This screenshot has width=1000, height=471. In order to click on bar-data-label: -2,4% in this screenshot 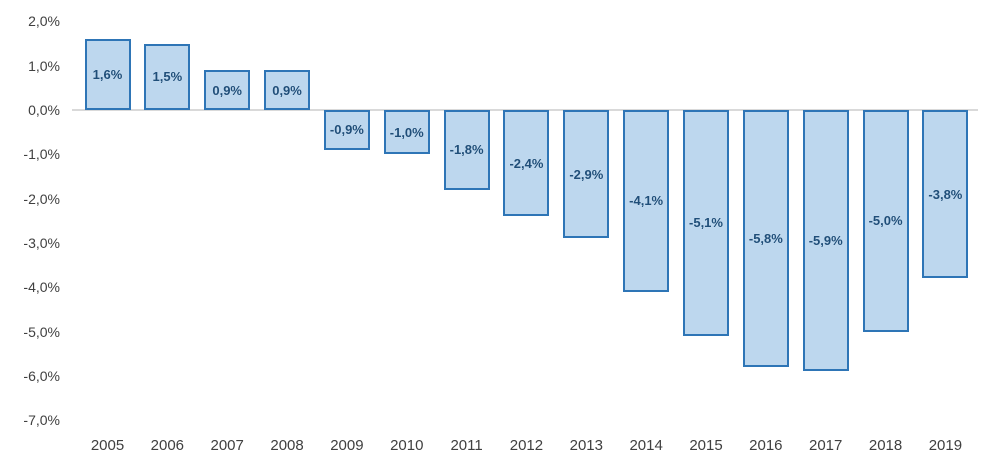, I will do `click(526, 163)`.